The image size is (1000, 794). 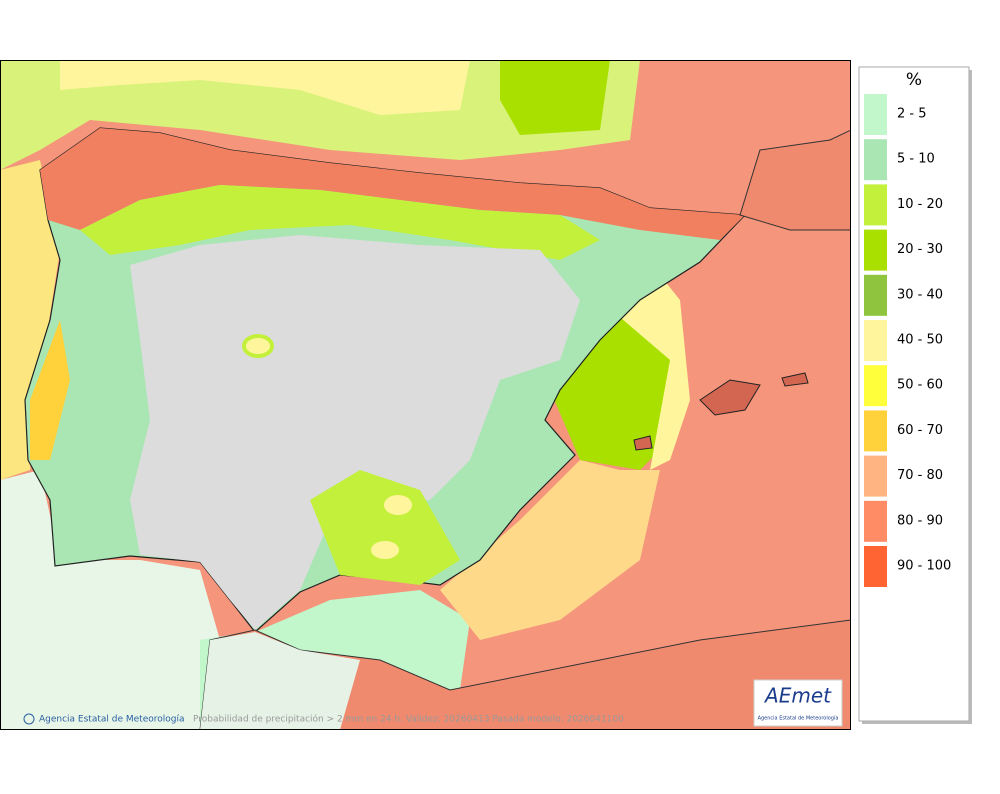 What do you see at coordinates (795, 180) in the screenshot?
I see `france` at bounding box center [795, 180].